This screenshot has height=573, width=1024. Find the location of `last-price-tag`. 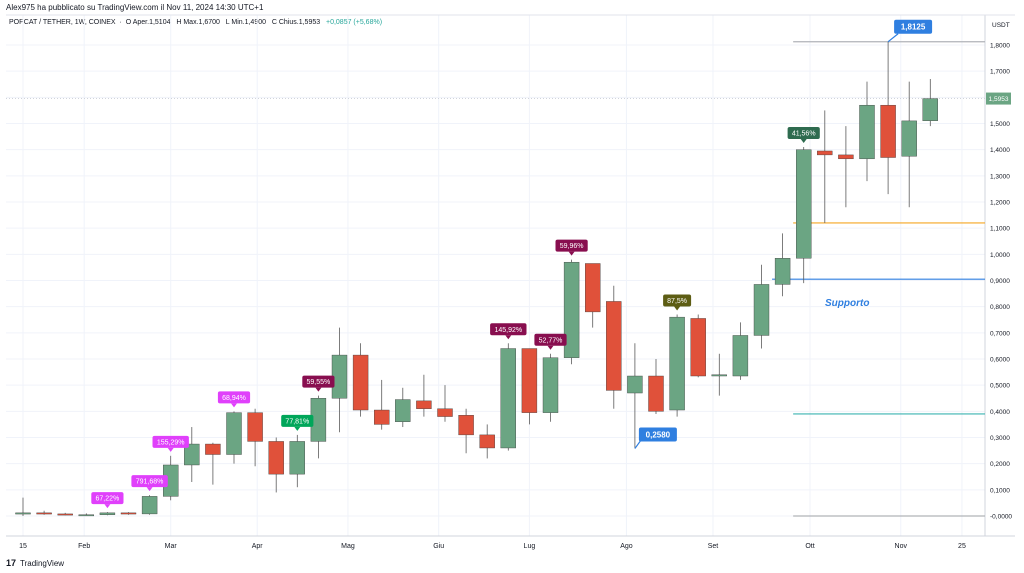

last-price-tag is located at coordinates (998, 98).